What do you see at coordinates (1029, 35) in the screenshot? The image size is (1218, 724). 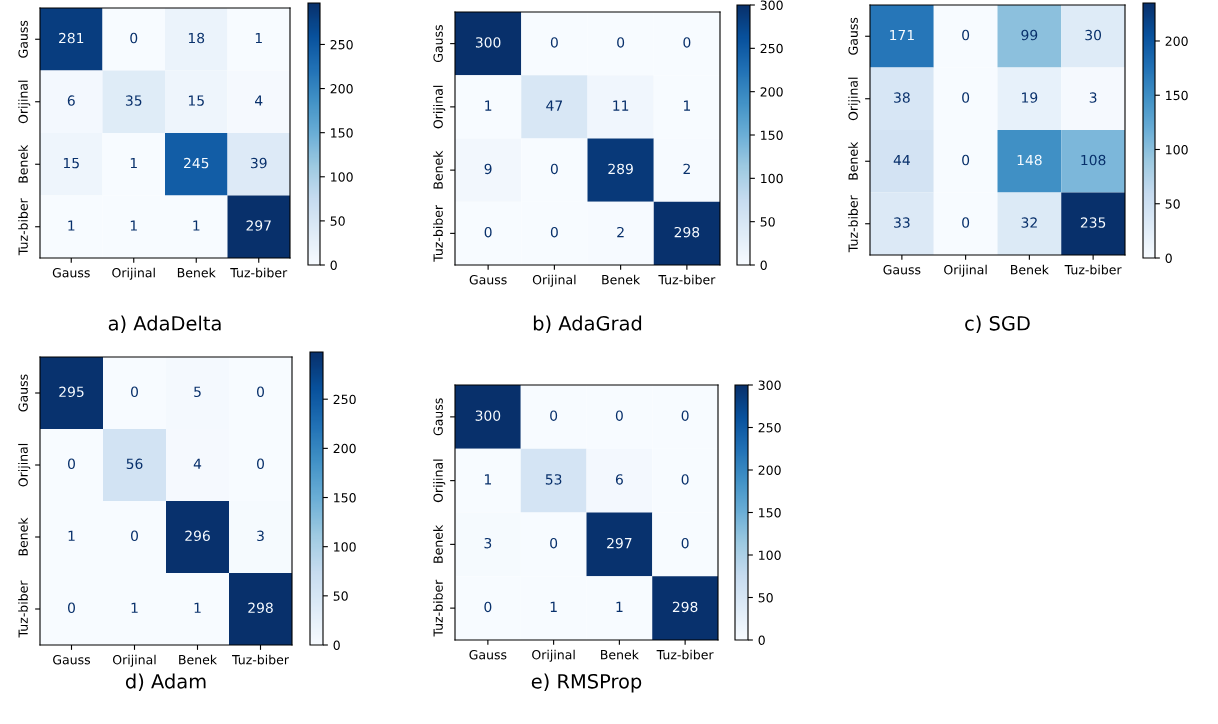 I see `data-label: 99` at bounding box center [1029, 35].